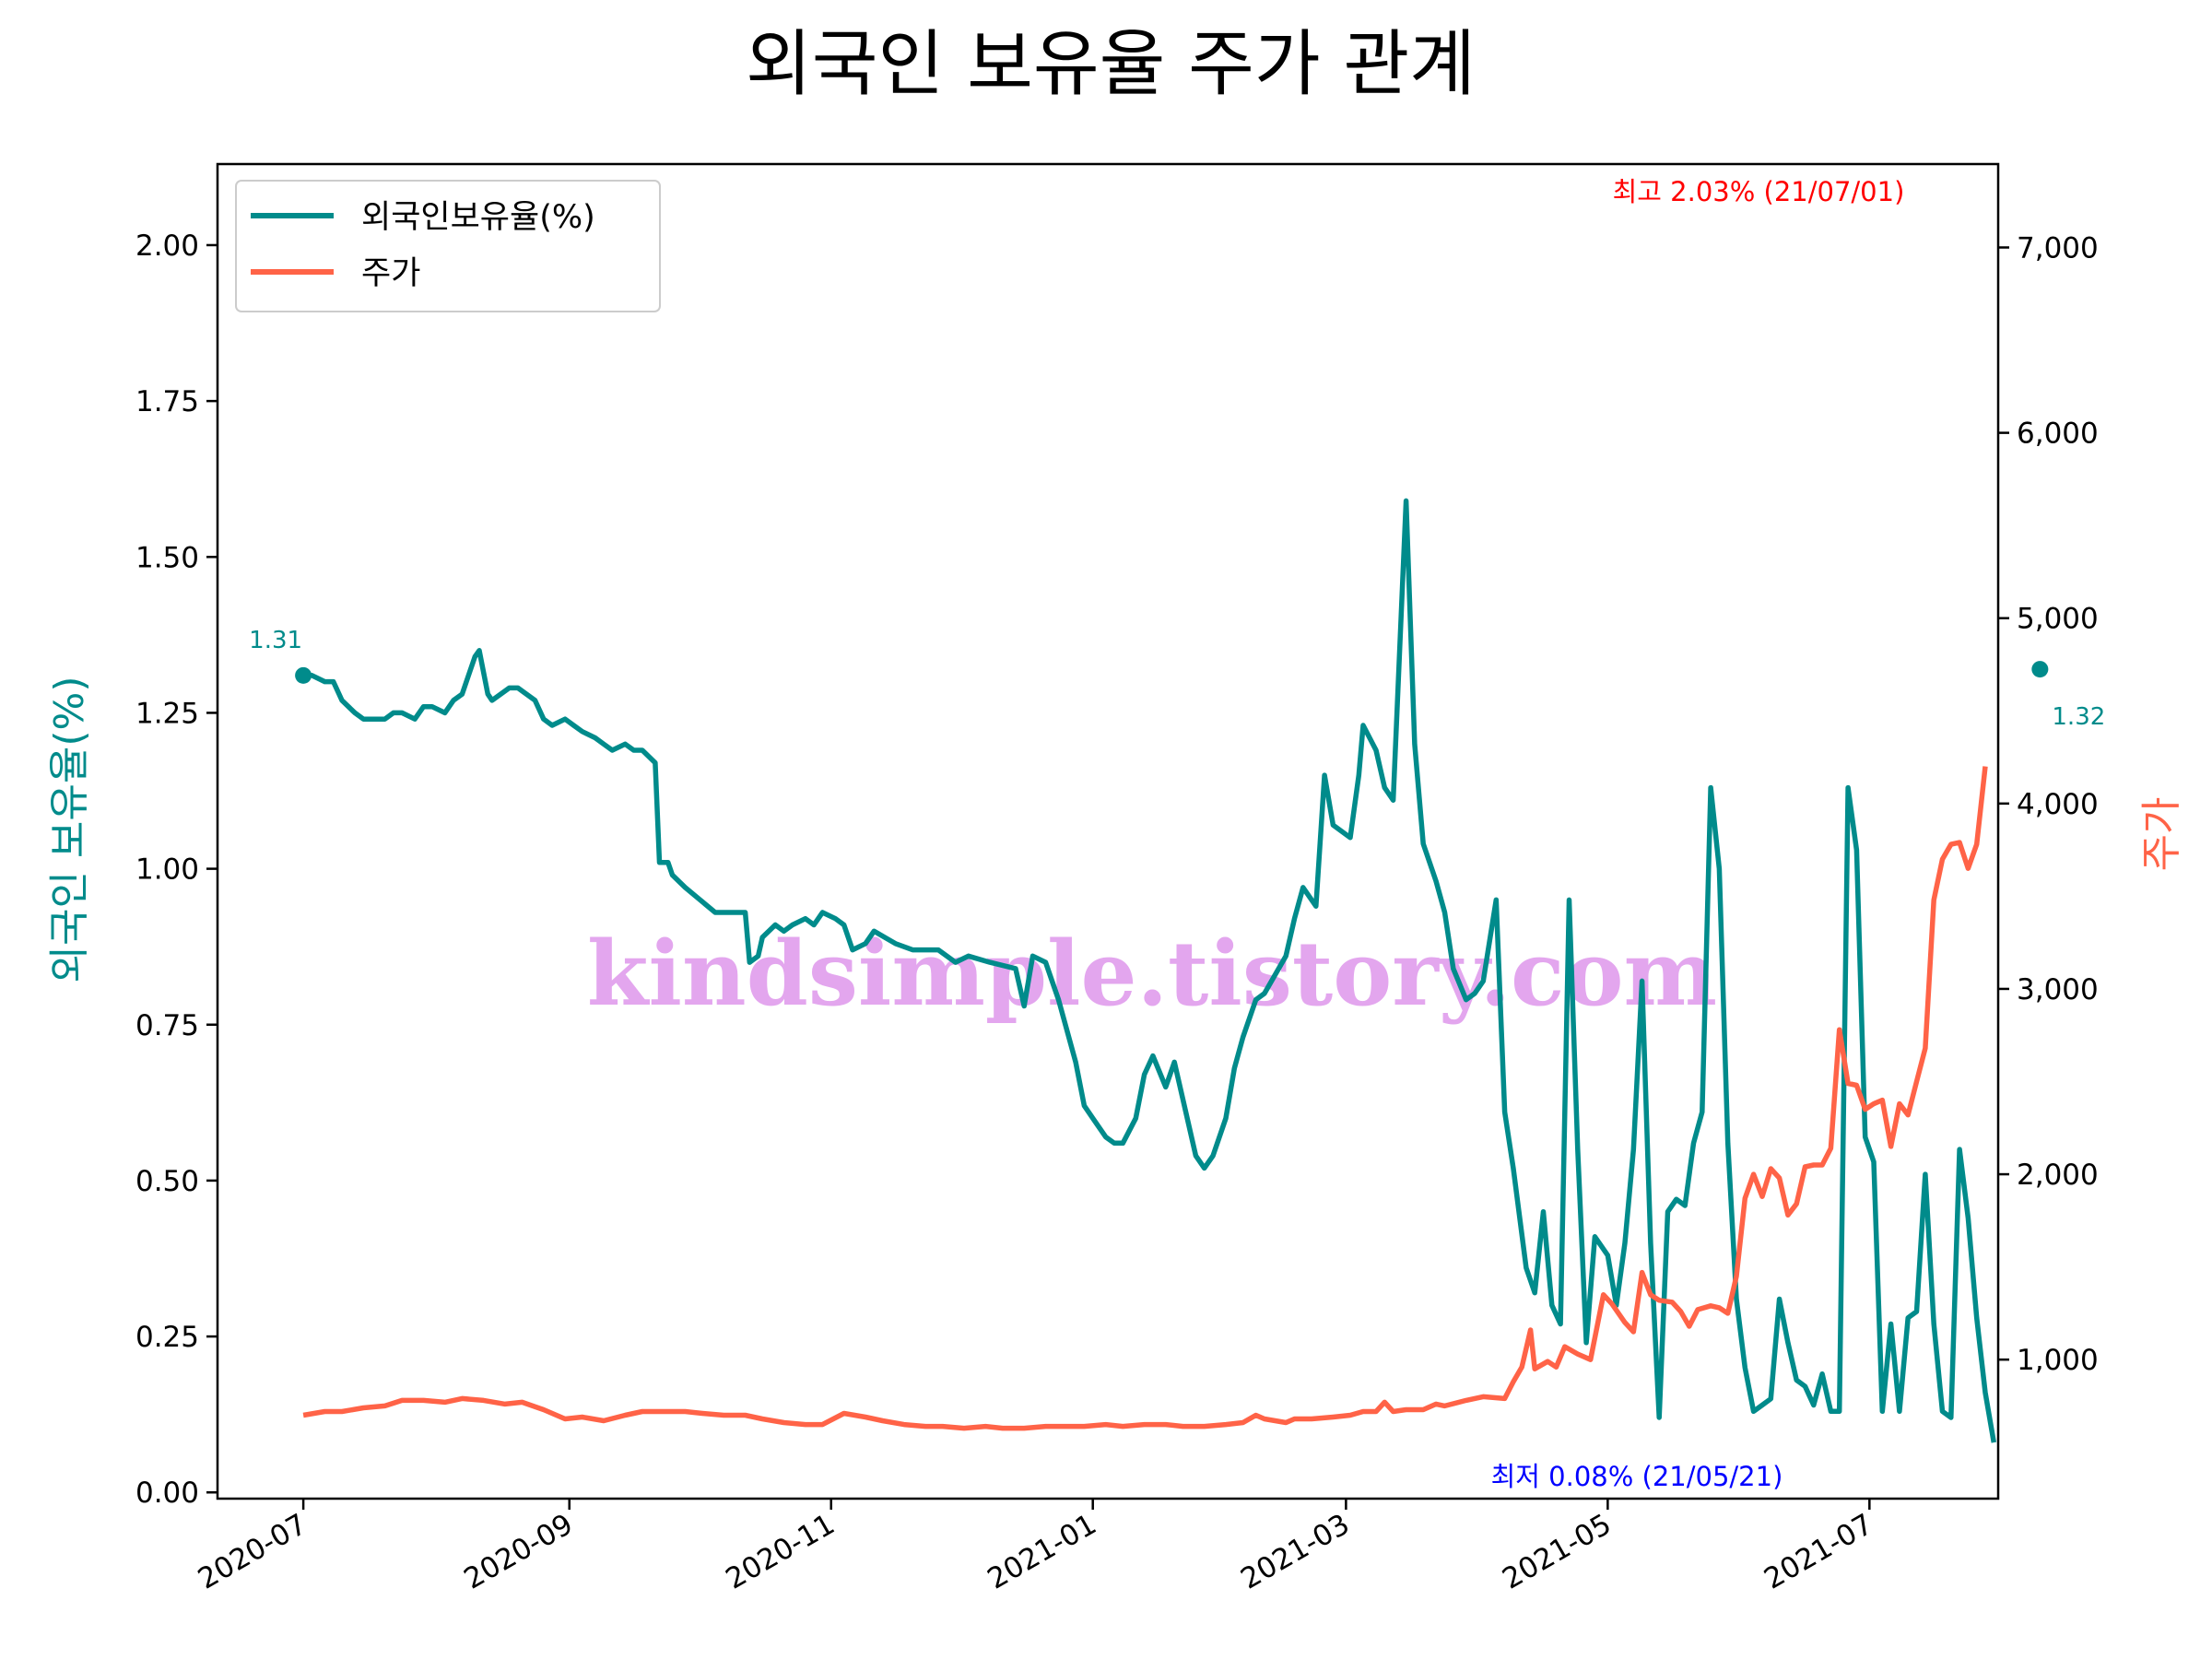  Describe the element at coordinates (167, 713) in the screenshot. I see `y-left-tick-label: 1.25` at that location.